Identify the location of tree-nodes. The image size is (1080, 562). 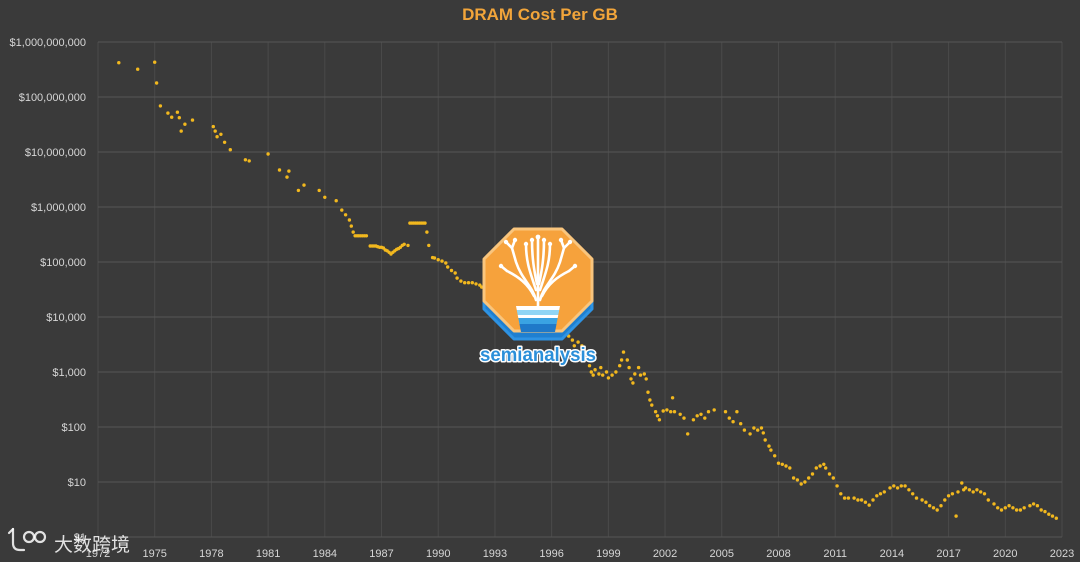
(538, 251).